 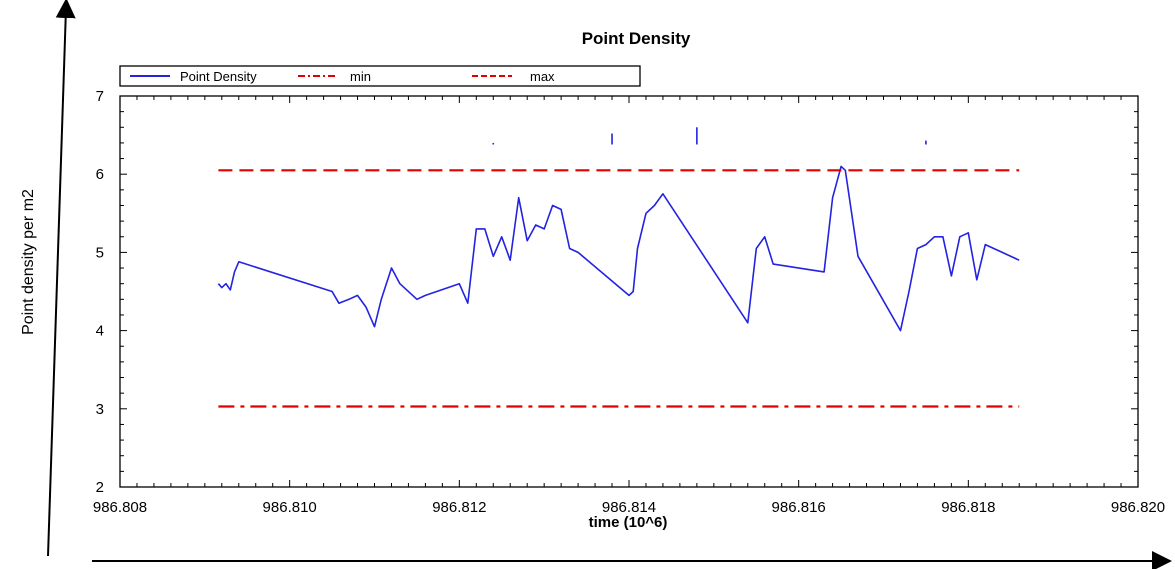 What do you see at coordinates (459, 507) in the screenshot?
I see `x-tick-label: 986.812` at bounding box center [459, 507].